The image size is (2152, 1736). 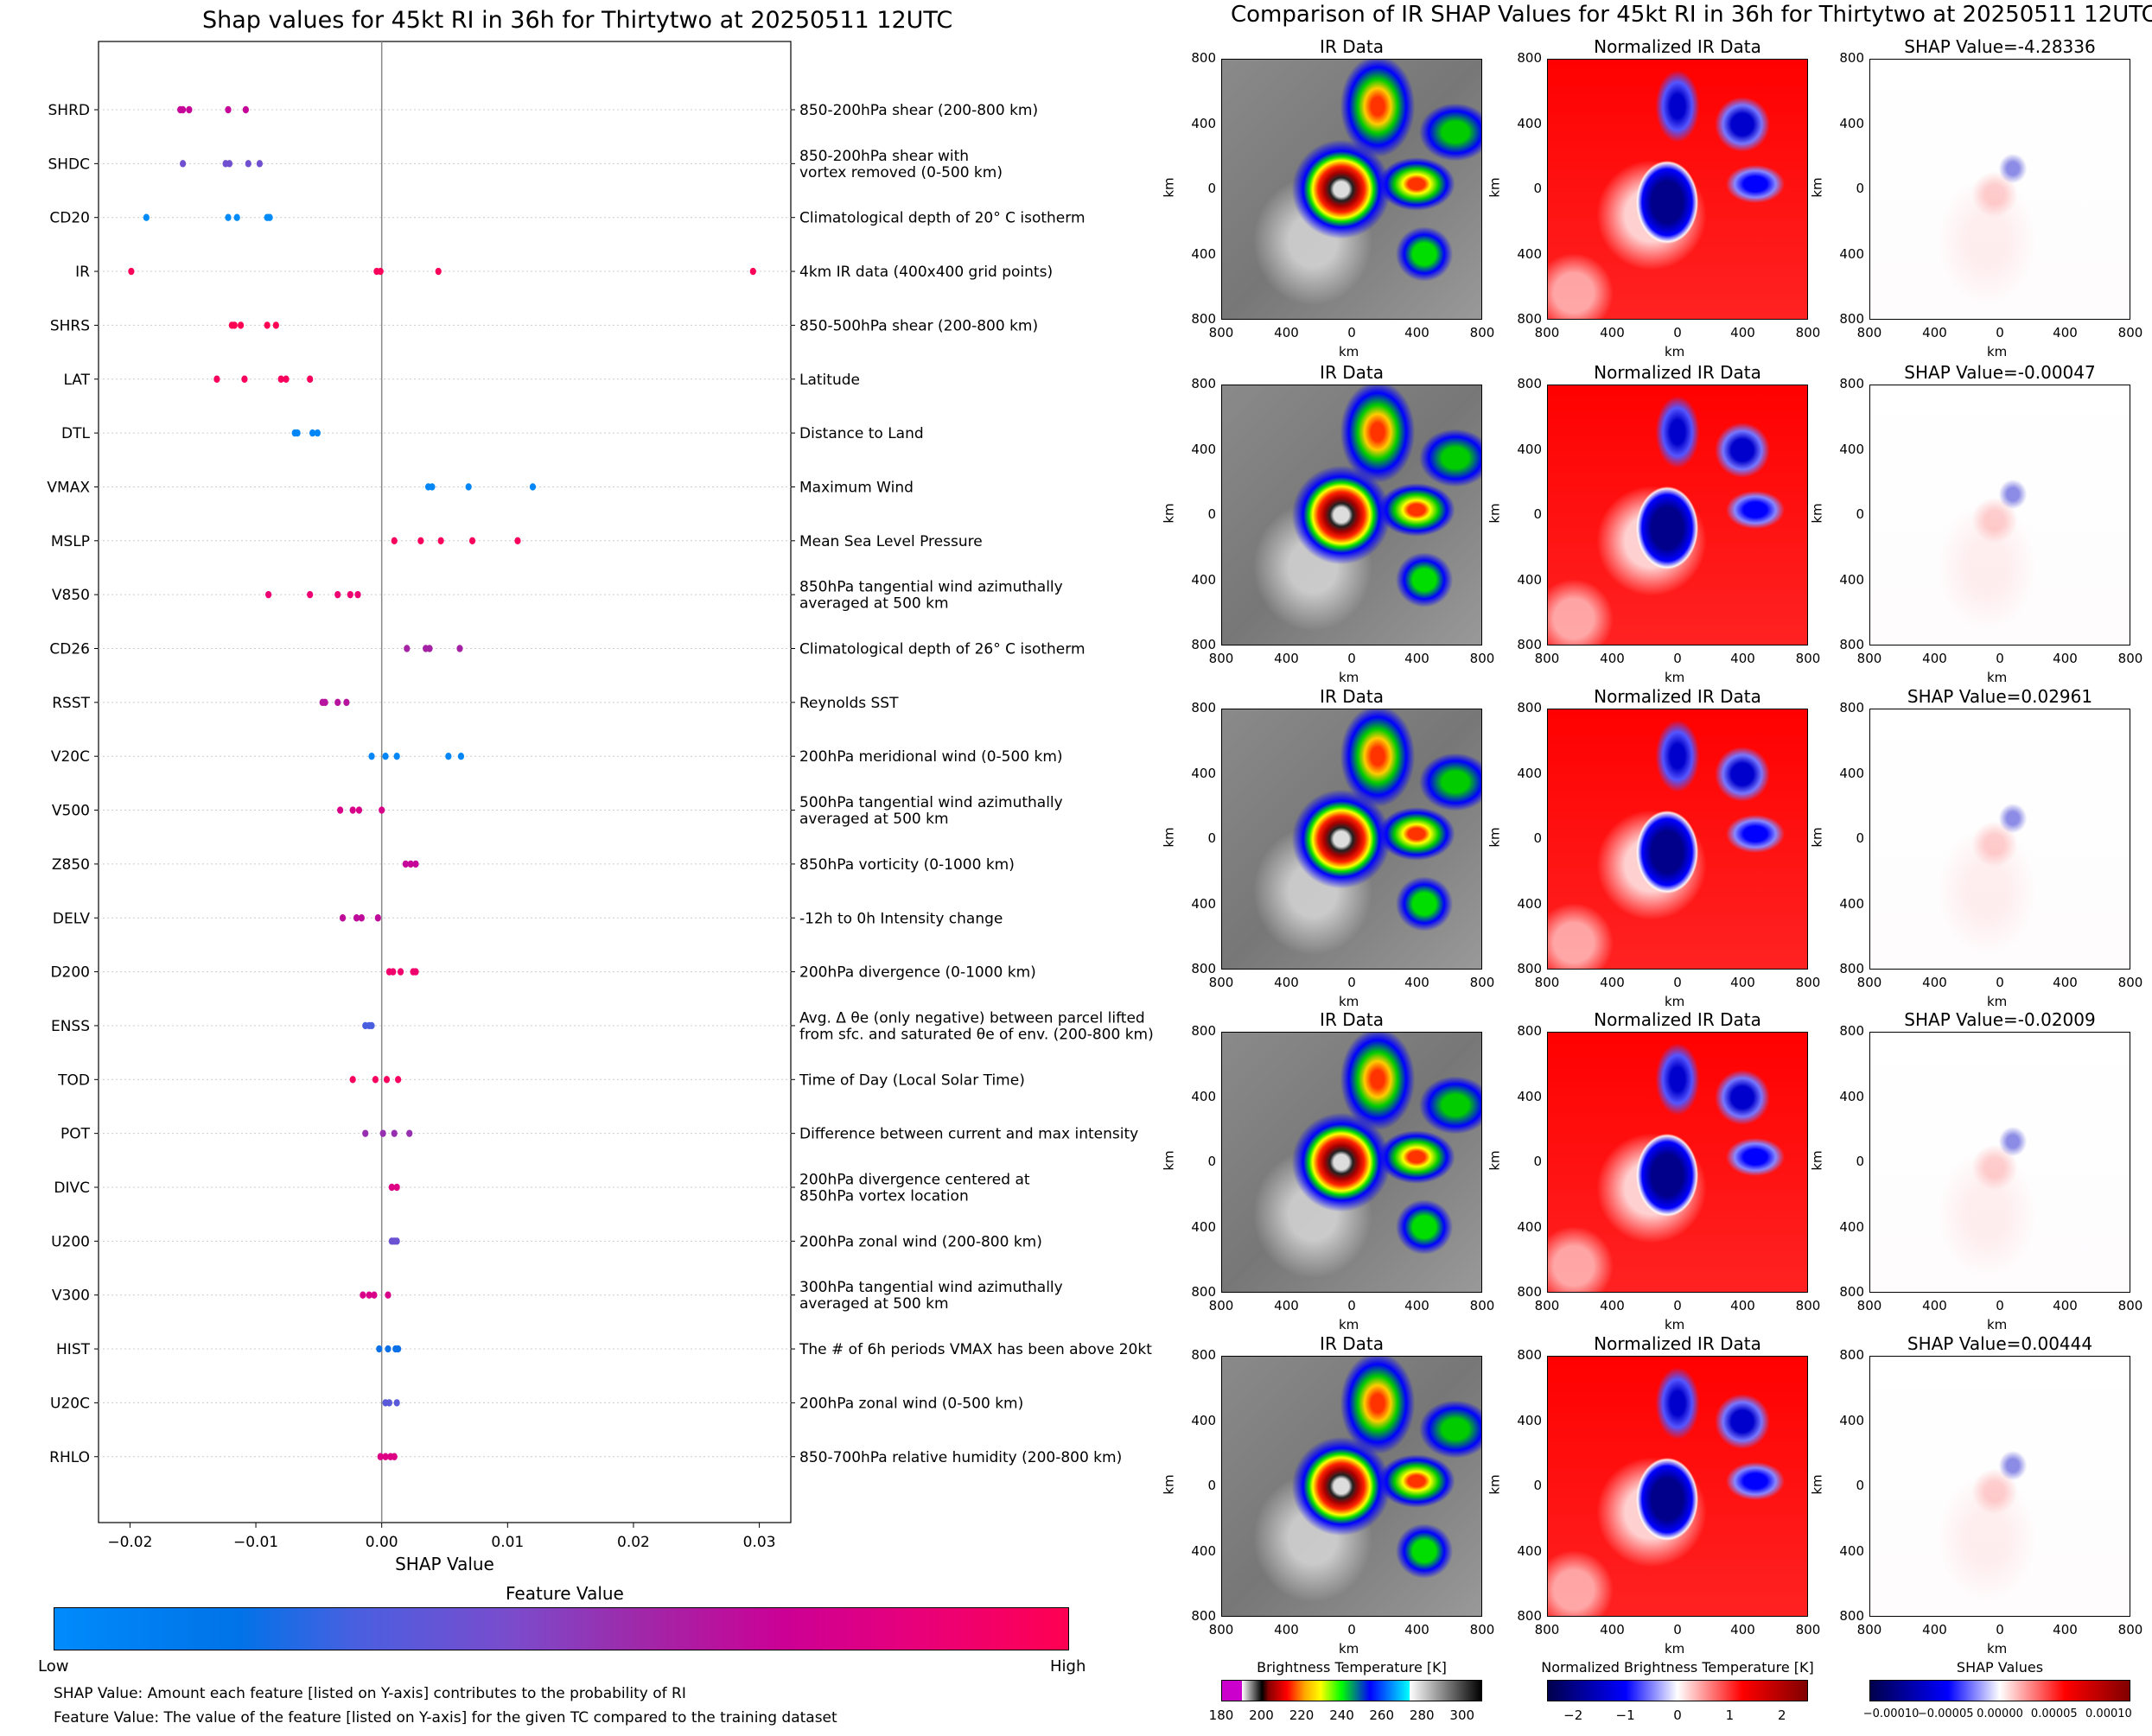 I want to click on feature-description: averaged at 500 km, so click(x=874, y=604).